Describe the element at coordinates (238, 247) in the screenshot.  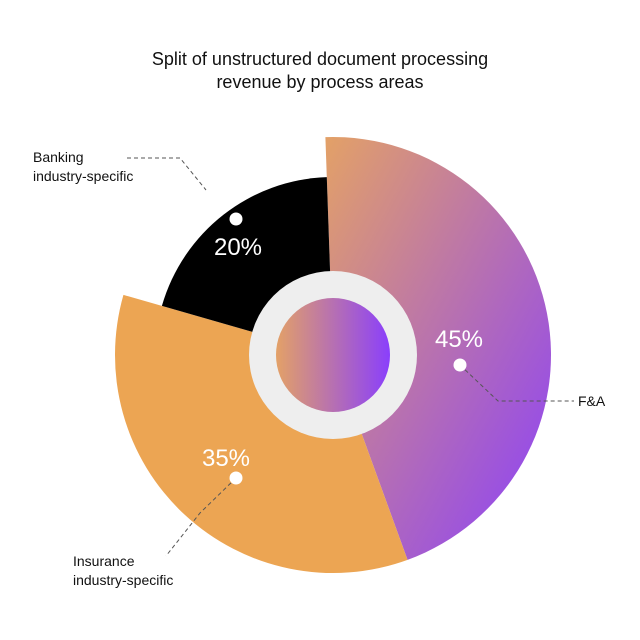
I see `banking-value-label: 20%` at that location.